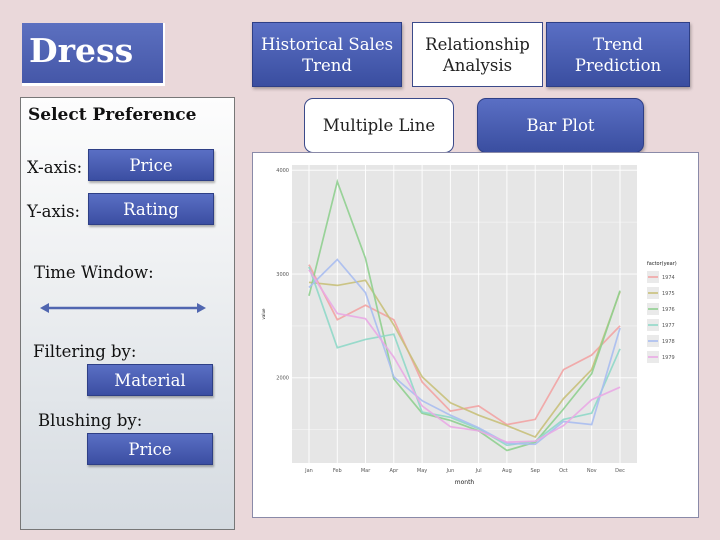 This screenshot has width=720, height=540. I want to click on y-tick-label: 4000, so click(282, 171).